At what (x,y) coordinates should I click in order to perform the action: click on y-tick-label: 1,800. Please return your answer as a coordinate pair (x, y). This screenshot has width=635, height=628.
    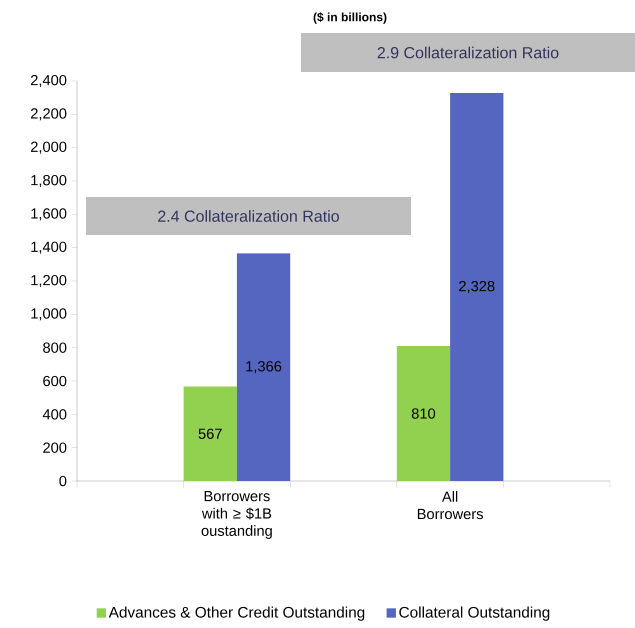
    Looking at the image, I should click on (48, 181).